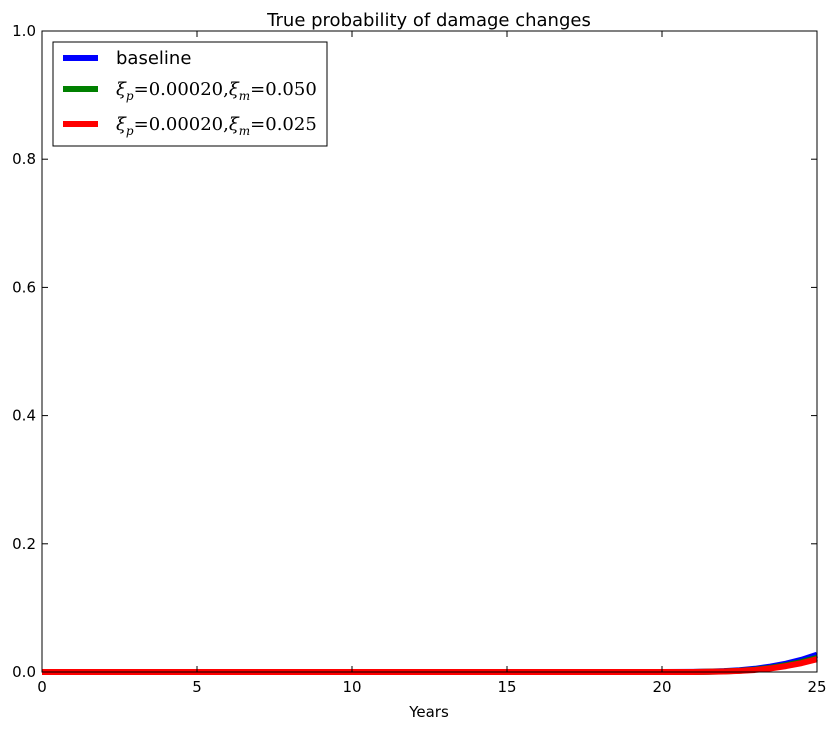 Image resolution: width=837 pixels, height=730 pixels. What do you see at coordinates (153, 58) in the screenshot?
I see `legend-label-1: baseline` at bounding box center [153, 58].